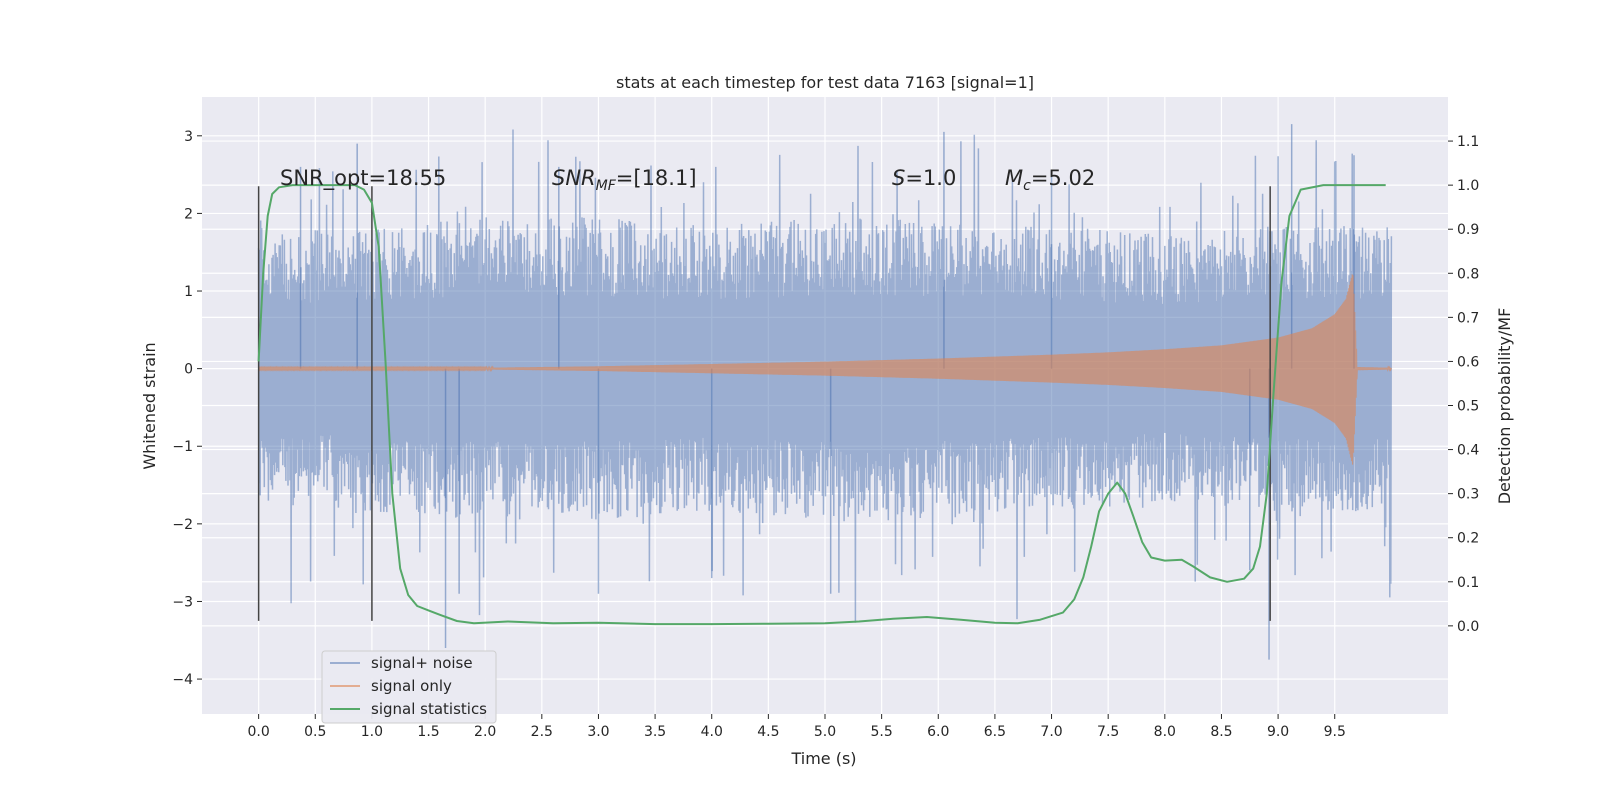 The image size is (1600, 805). I want to click on x-tick-label: 4.5, so click(768, 732).